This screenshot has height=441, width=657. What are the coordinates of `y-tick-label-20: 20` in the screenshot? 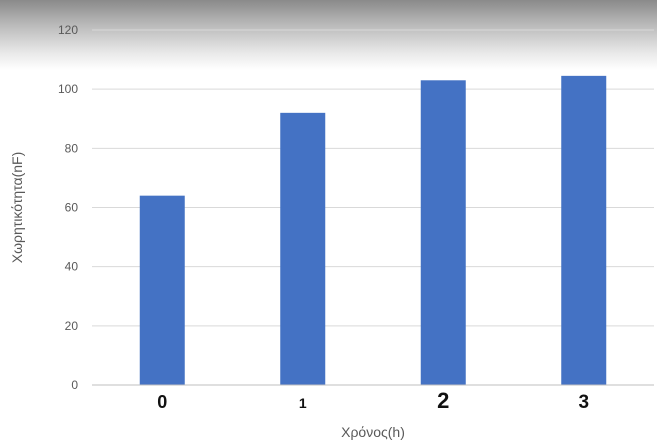 It's located at (72, 326).